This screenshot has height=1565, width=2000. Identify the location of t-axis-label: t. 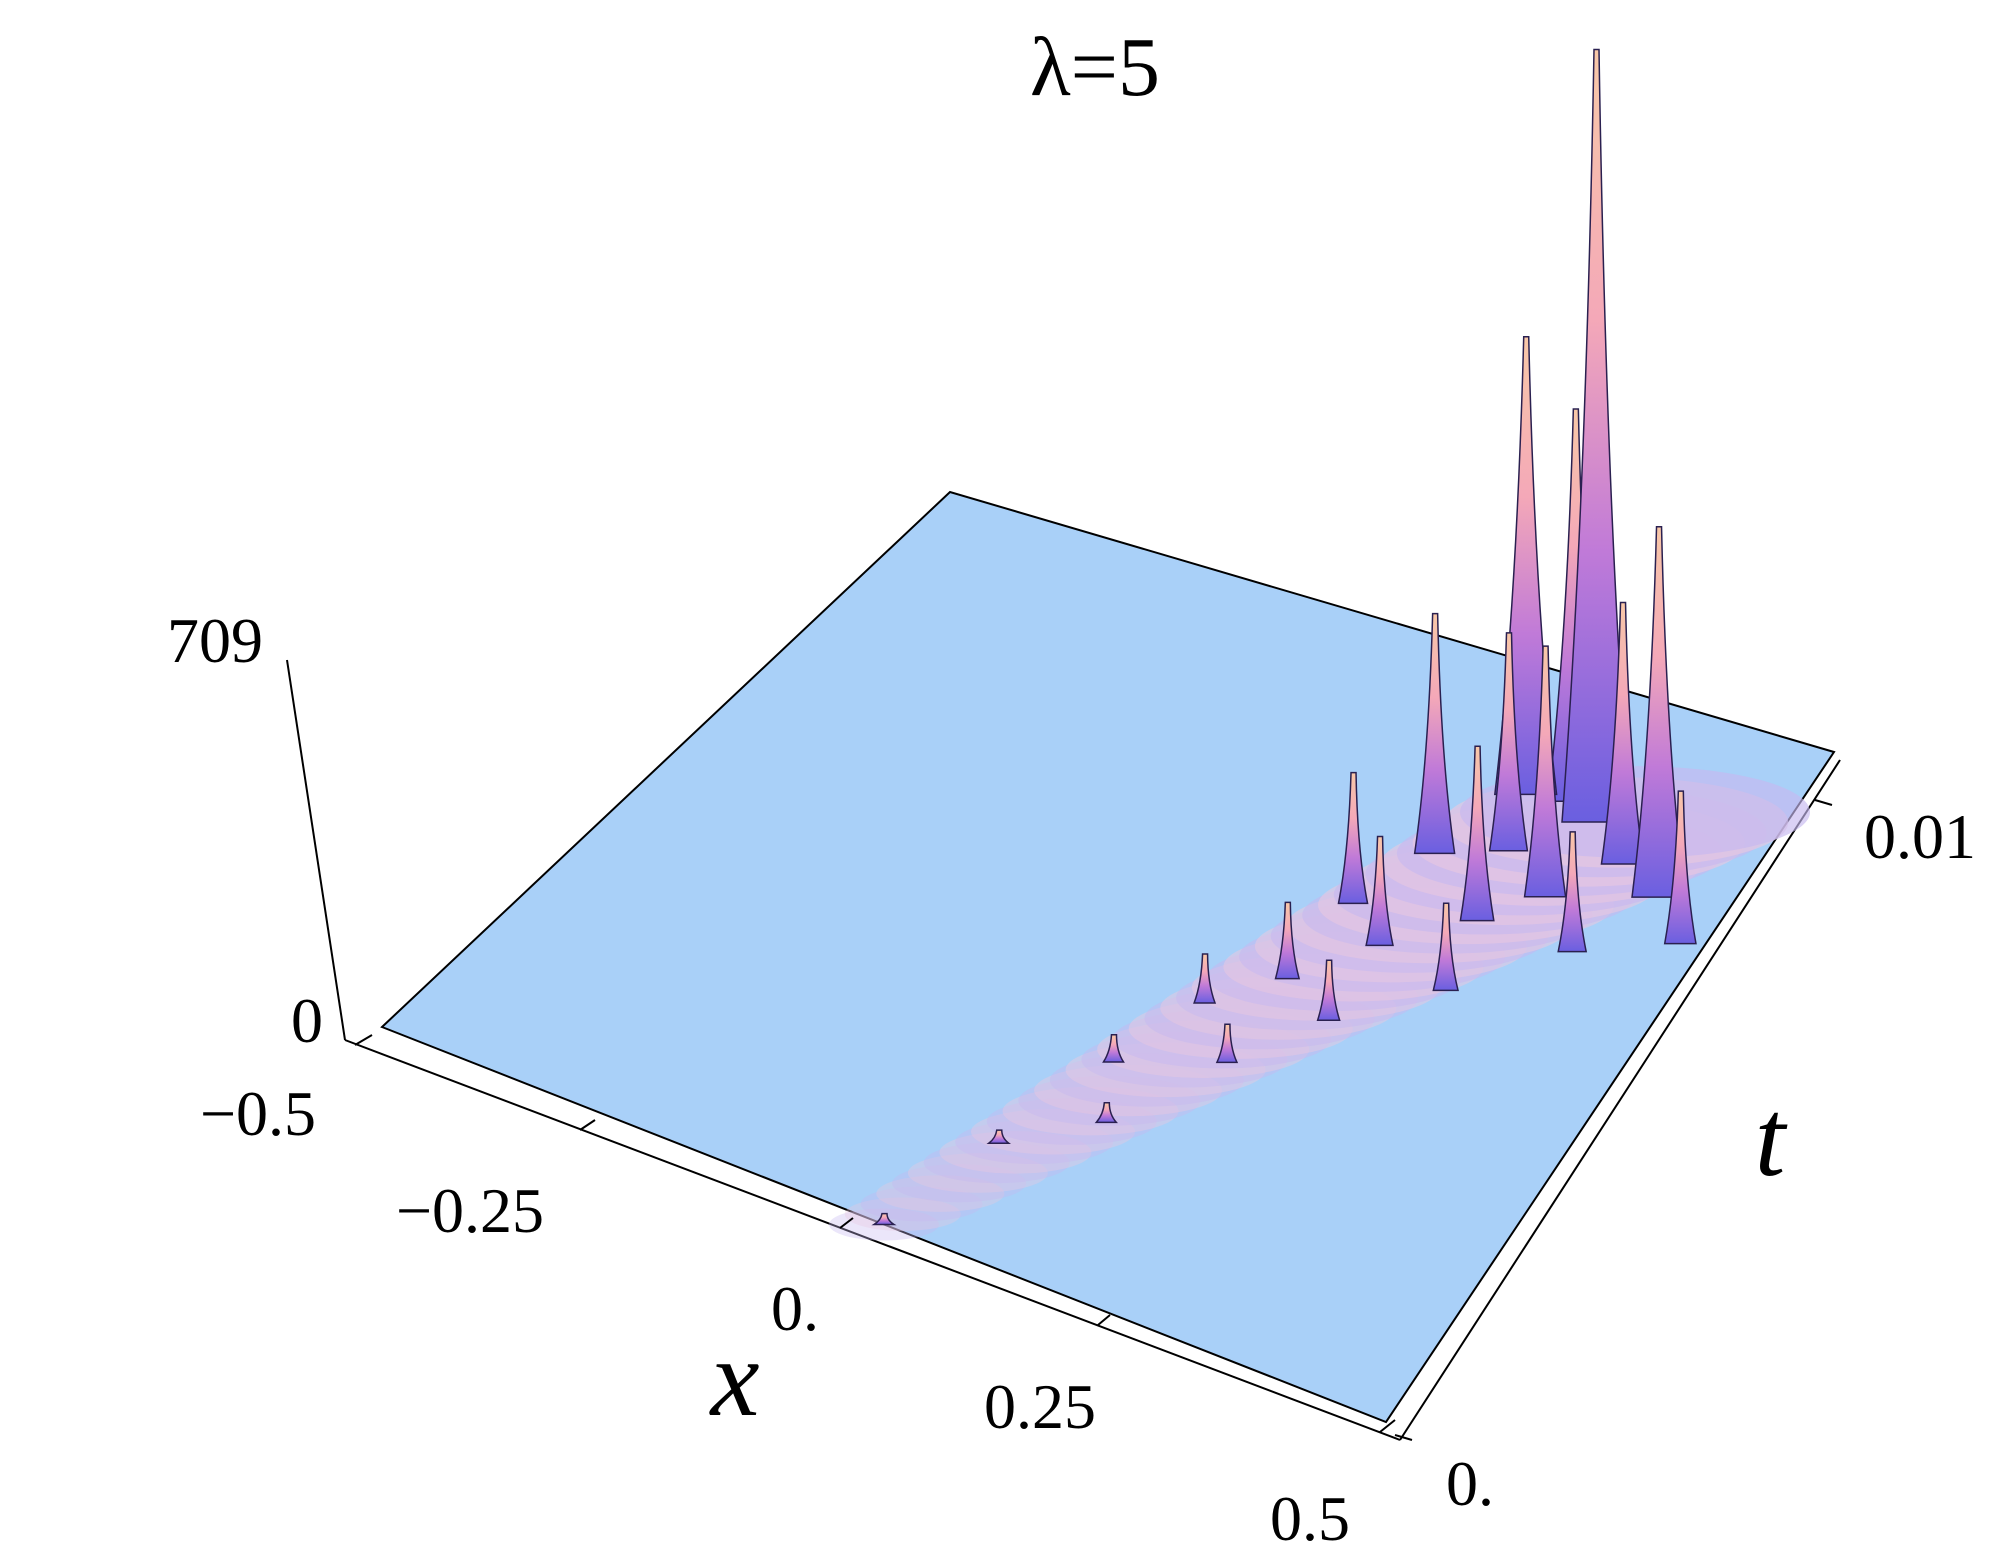
(1771, 1138).